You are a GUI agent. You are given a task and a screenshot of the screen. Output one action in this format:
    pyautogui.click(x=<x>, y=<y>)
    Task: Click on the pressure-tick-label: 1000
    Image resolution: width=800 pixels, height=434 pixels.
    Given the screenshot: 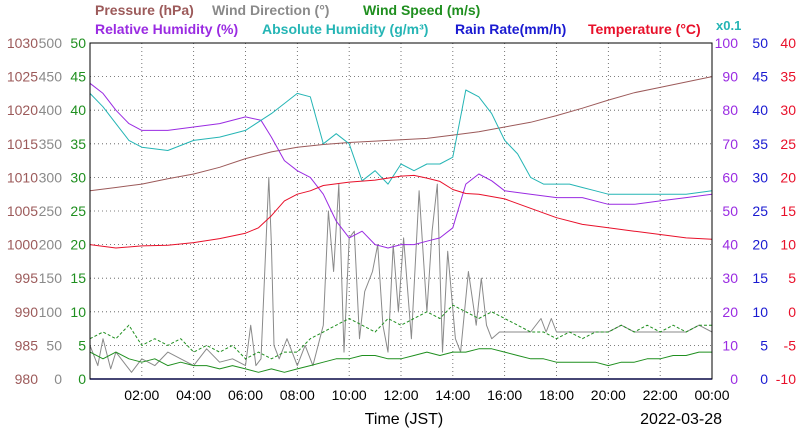 What is the action you would take?
    pyautogui.click(x=22, y=245)
    